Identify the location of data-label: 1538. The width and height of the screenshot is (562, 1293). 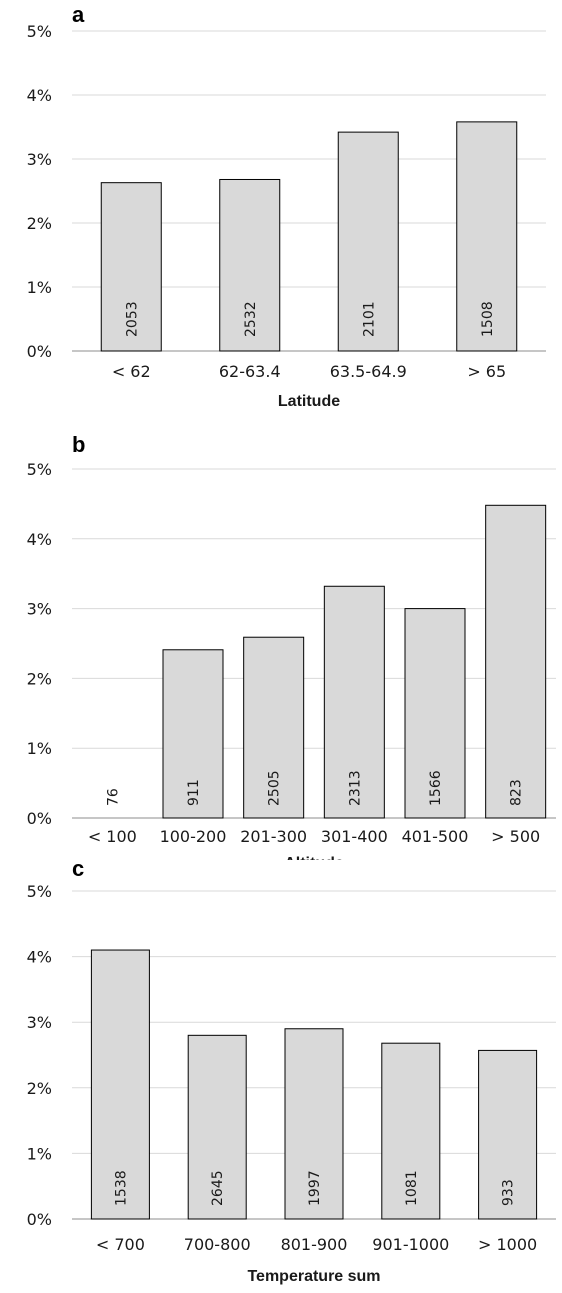
(121, 1188).